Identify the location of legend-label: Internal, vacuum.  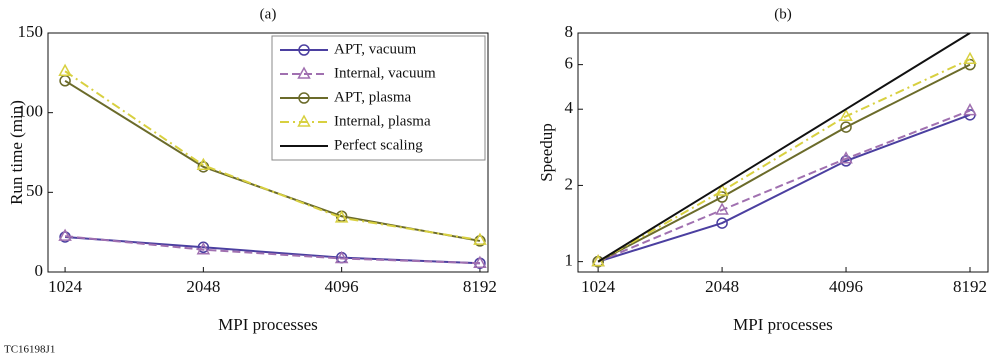
(385, 73).